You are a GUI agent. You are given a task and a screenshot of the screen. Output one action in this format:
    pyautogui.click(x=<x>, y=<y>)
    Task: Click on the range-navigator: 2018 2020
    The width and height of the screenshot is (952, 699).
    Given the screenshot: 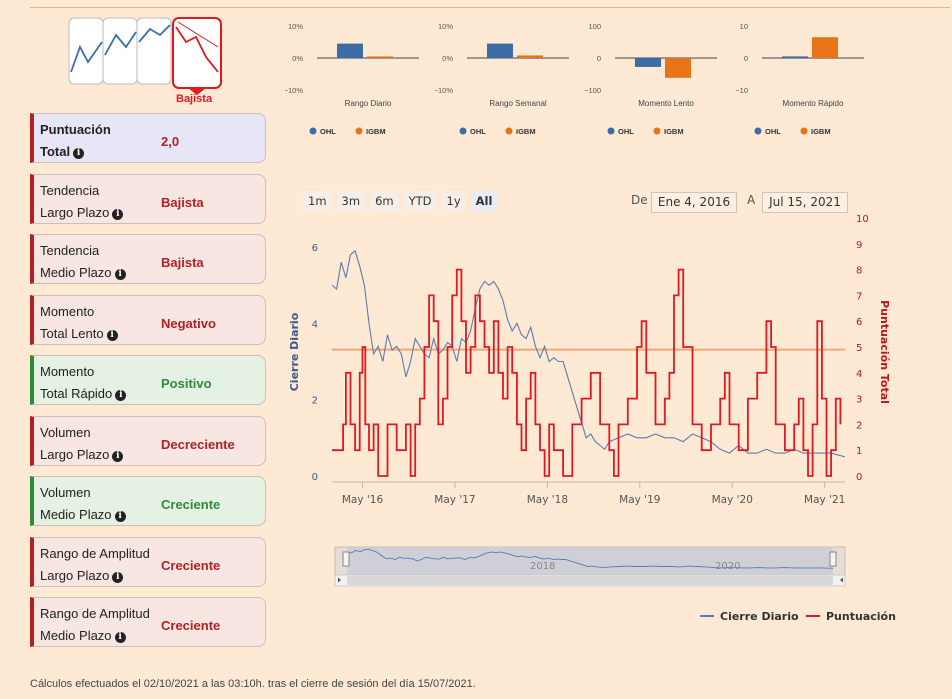 What is the action you would take?
    pyautogui.click(x=590, y=566)
    